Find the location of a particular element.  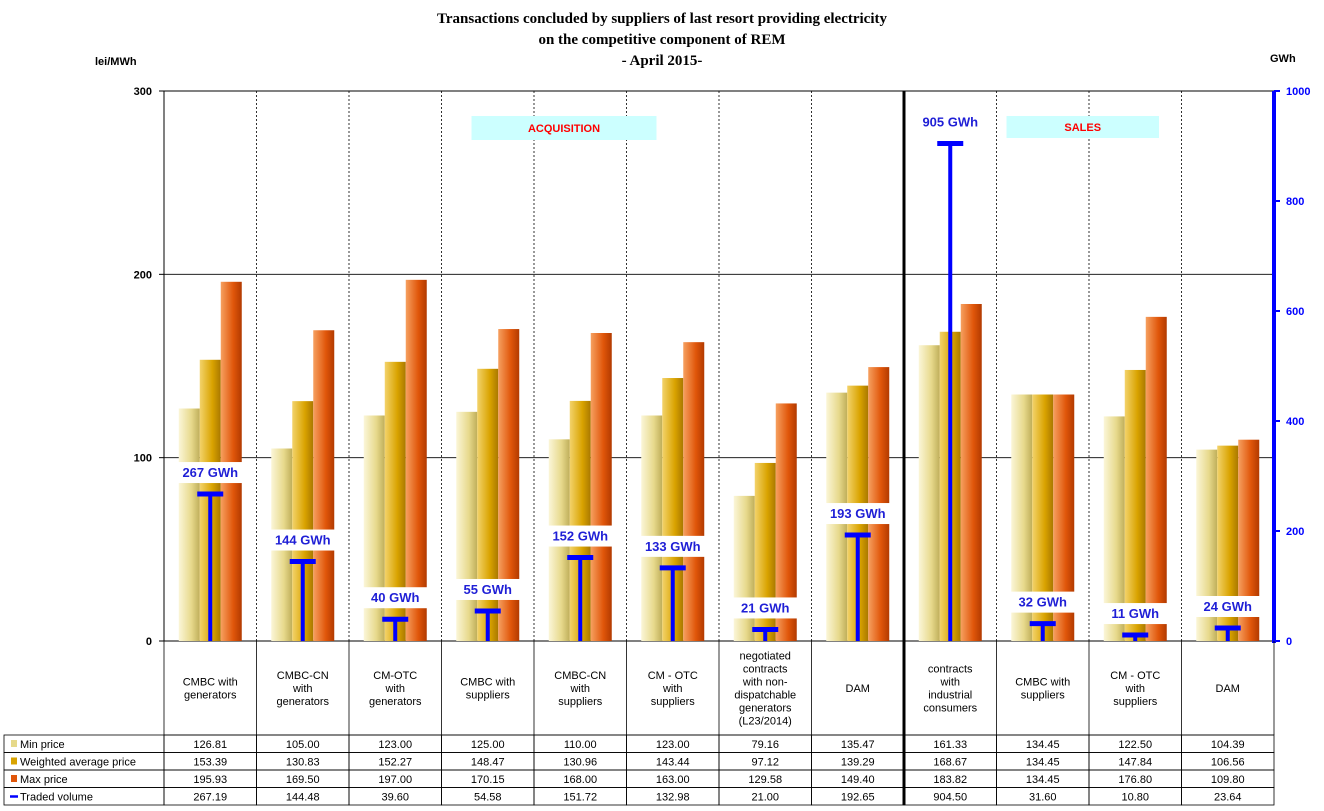

y2-tick-label: 600 is located at coordinates (1295, 312).